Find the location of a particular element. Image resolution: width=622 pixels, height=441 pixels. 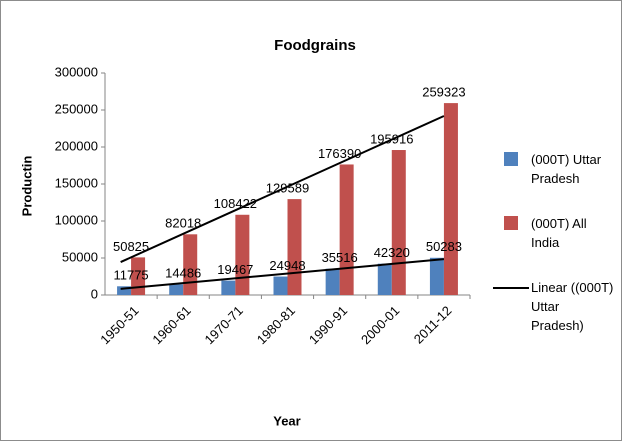

x-axis-label: Year is located at coordinates (286, 420).